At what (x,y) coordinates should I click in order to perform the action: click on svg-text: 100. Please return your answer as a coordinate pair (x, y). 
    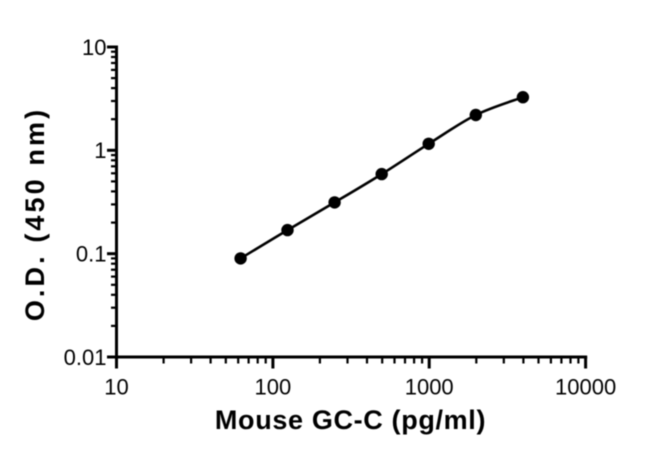
    Looking at the image, I should click on (273, 387).